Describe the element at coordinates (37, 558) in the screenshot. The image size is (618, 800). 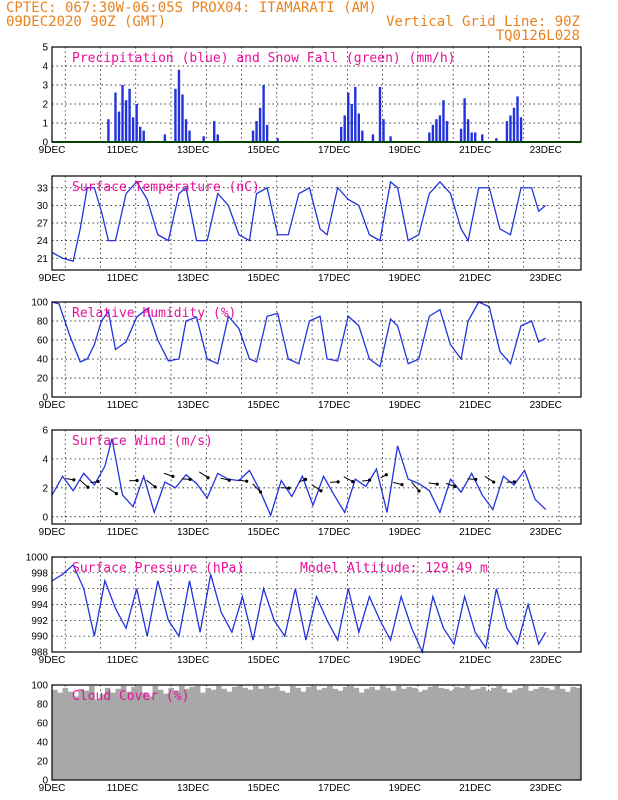
I see `y-tick-label: 1000` at that location.